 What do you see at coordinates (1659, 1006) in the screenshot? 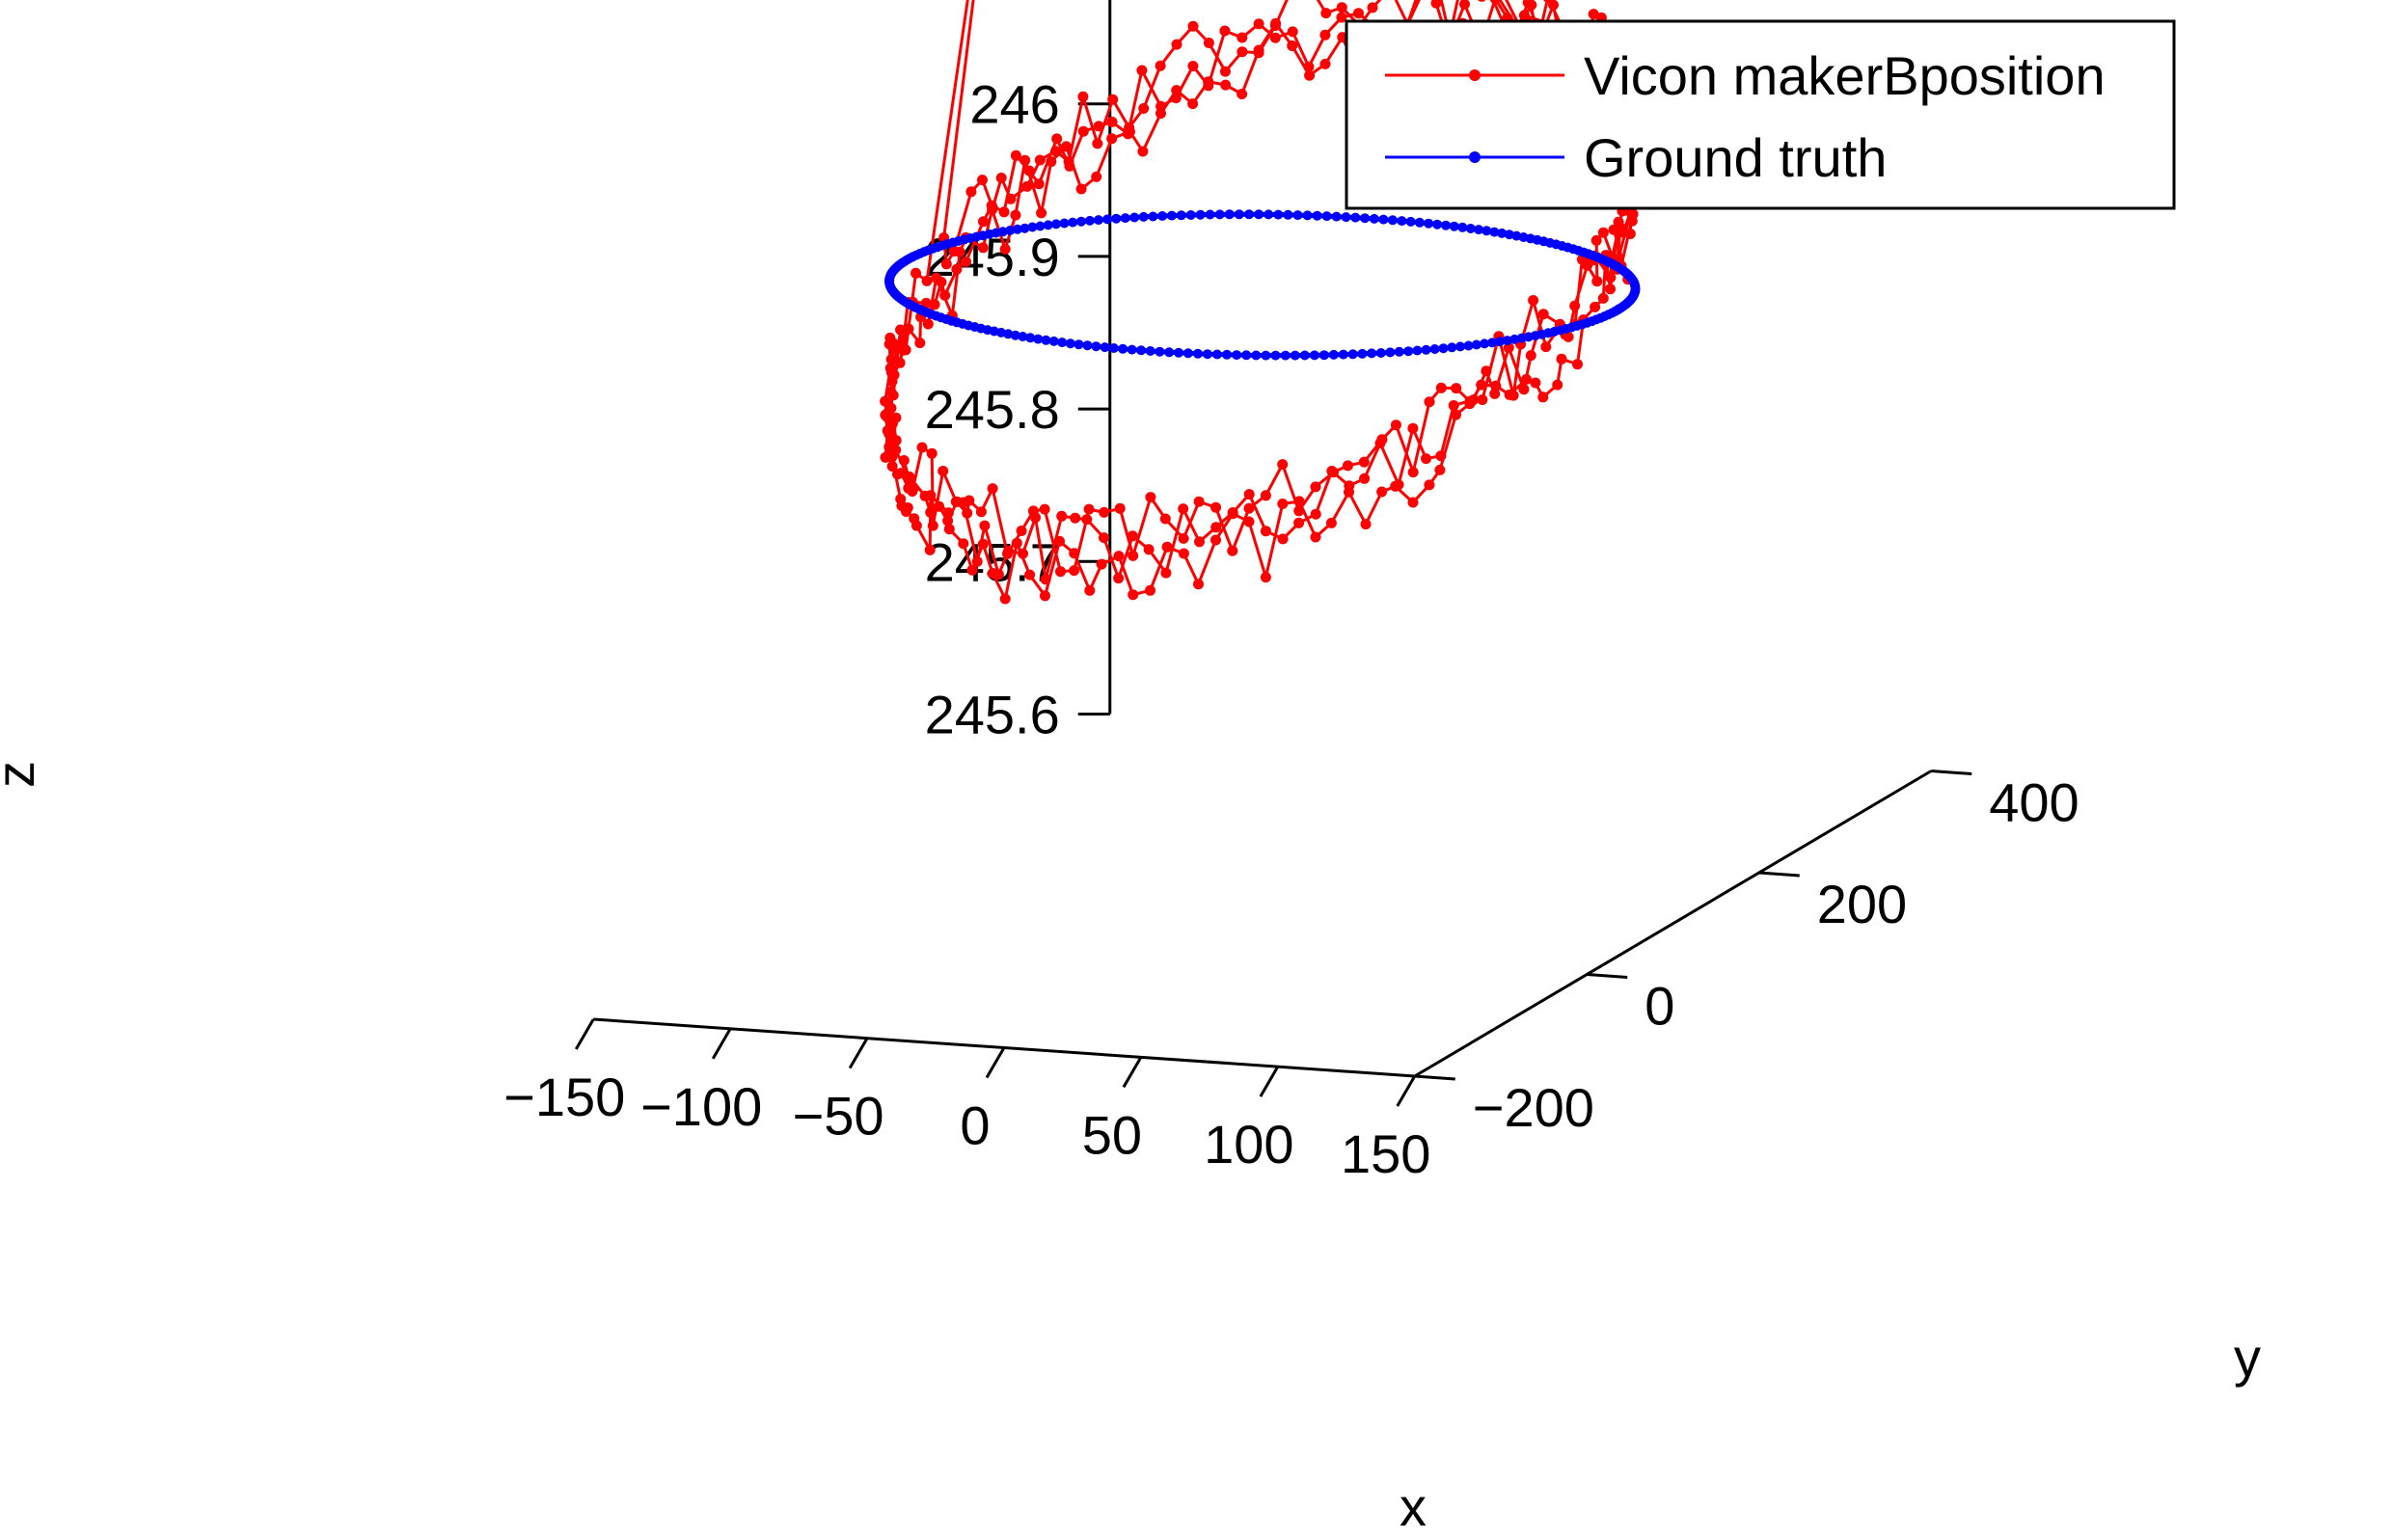
I see `y-tick-label: 0` at bounding box center [1659, 1006].